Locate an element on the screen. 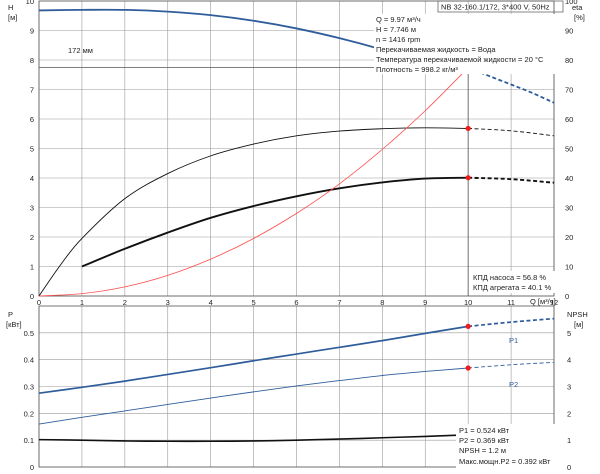  head-tick-label: 1 is located at coordinates (32, 267).